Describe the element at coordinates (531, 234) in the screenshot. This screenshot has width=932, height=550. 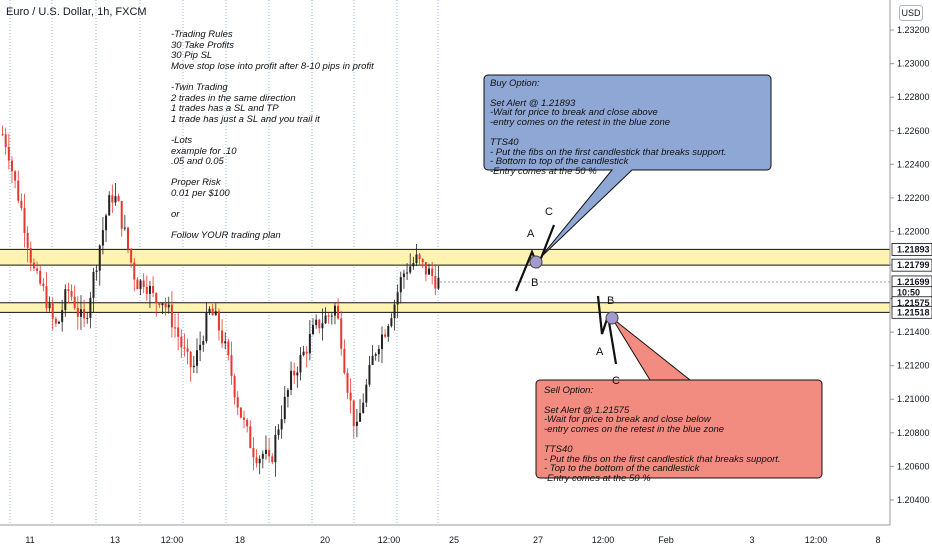
I see `buy-label-a: A` at that location.